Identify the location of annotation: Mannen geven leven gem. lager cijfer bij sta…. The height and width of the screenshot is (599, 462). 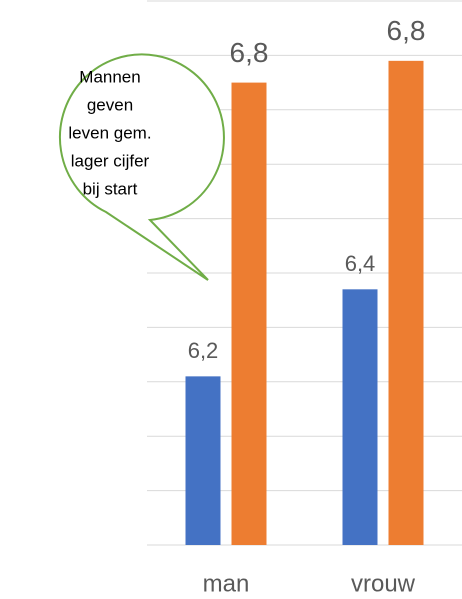
(109, 132).